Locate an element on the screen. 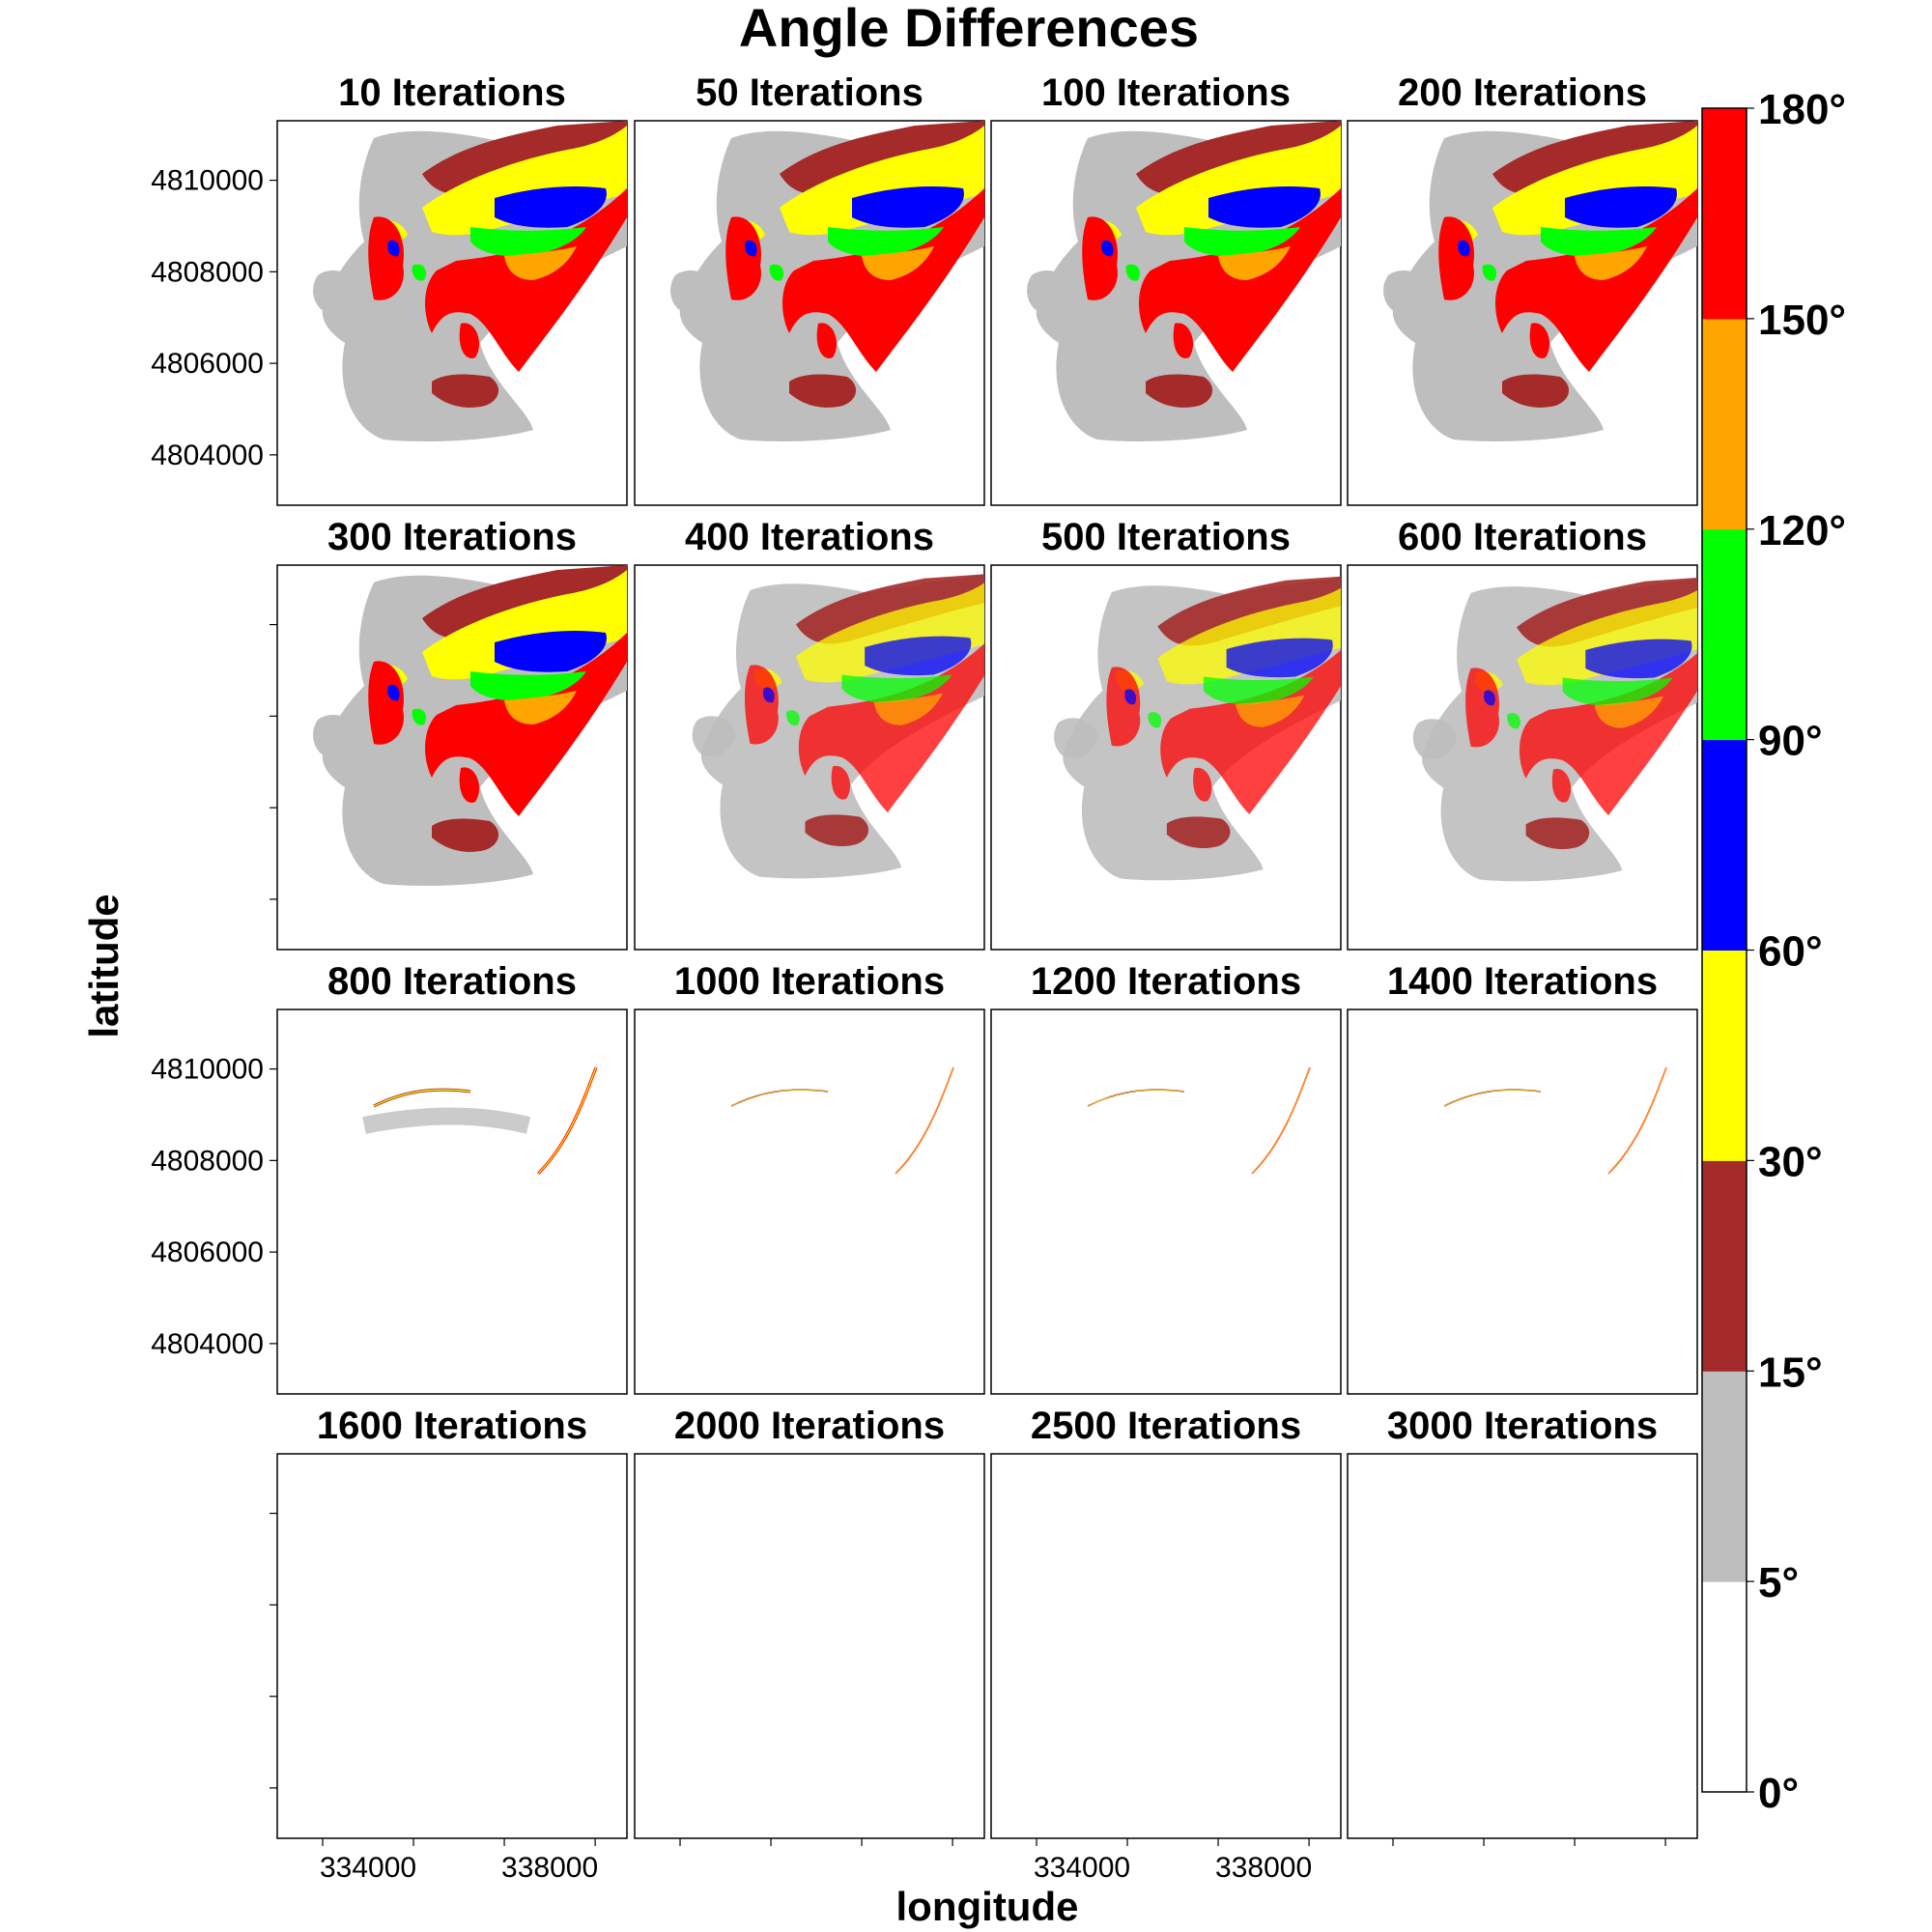 The width and height of the screenshot is (1932, 1932). x-tick-label: 338000 is located at coordinates (1263, 1868).